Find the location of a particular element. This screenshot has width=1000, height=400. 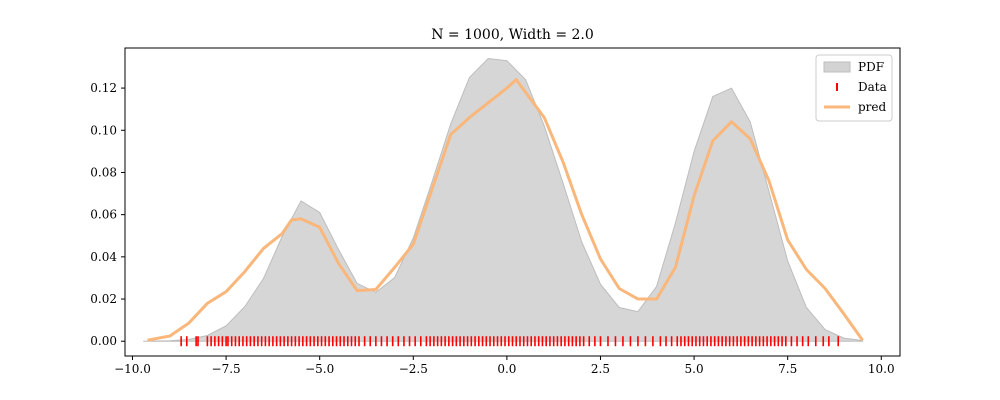

data-rug-layer is located at coordinates (510, 341).